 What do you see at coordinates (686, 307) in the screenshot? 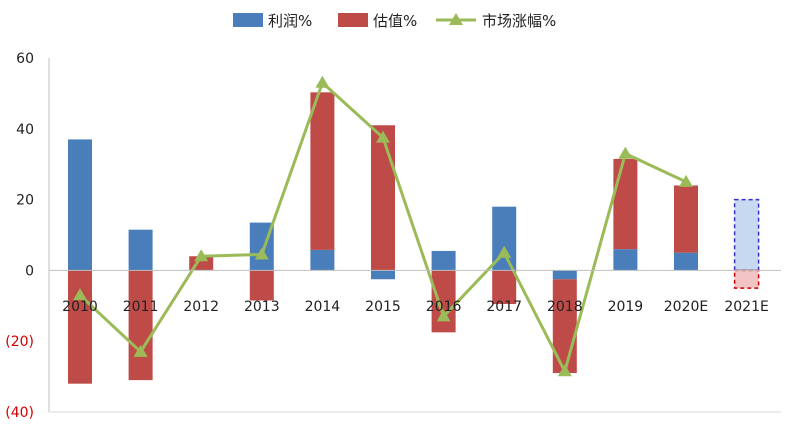
I see `x-tick-label: 2020E` at bounding box center [686, 307].